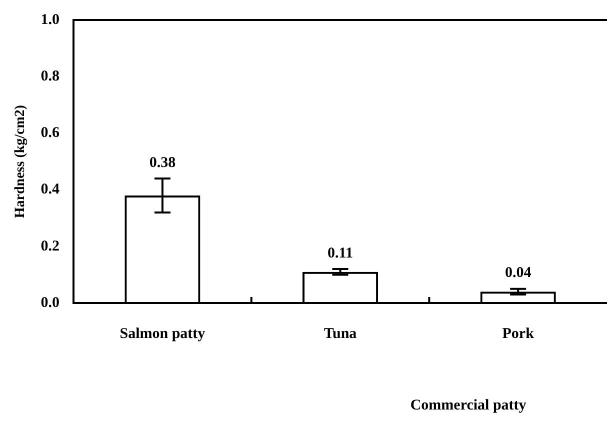  I want to click on x-tick-label: Pork, so click(518, 334).